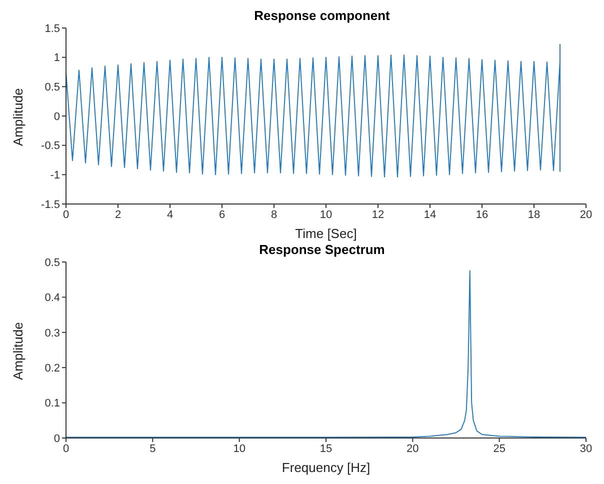 The height and width of the screenshot is (484, 604). Describe the element at coordinates (50, 146) in the screenshot. I see `y-tick-label: -0.5` at that location.